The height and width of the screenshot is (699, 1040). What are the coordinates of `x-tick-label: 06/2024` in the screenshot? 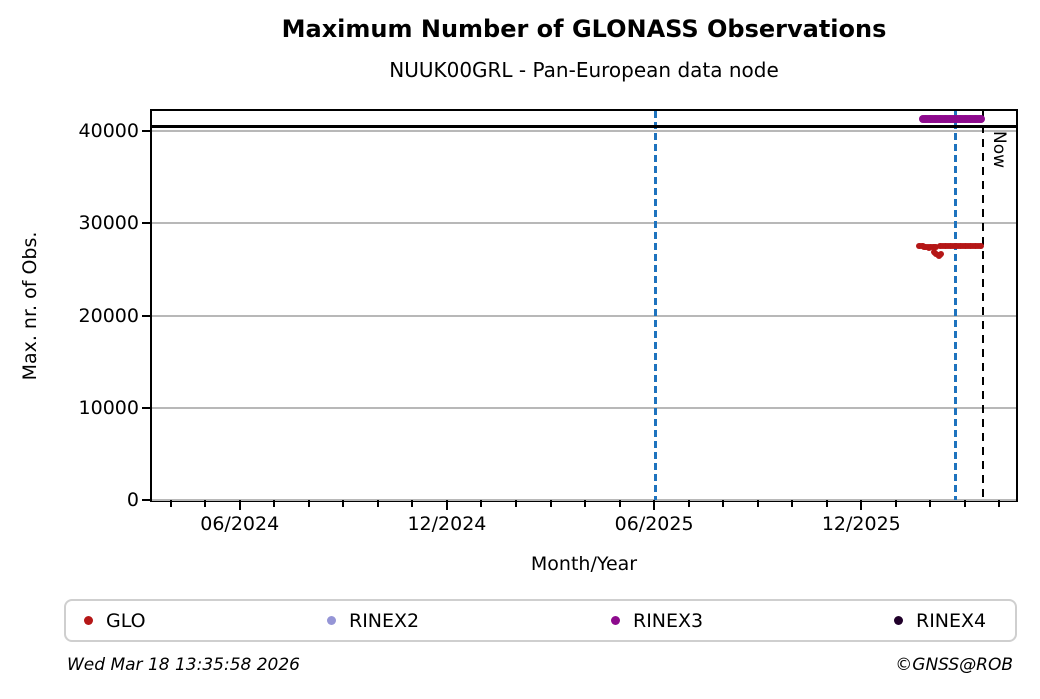 It's located at (240, 524).